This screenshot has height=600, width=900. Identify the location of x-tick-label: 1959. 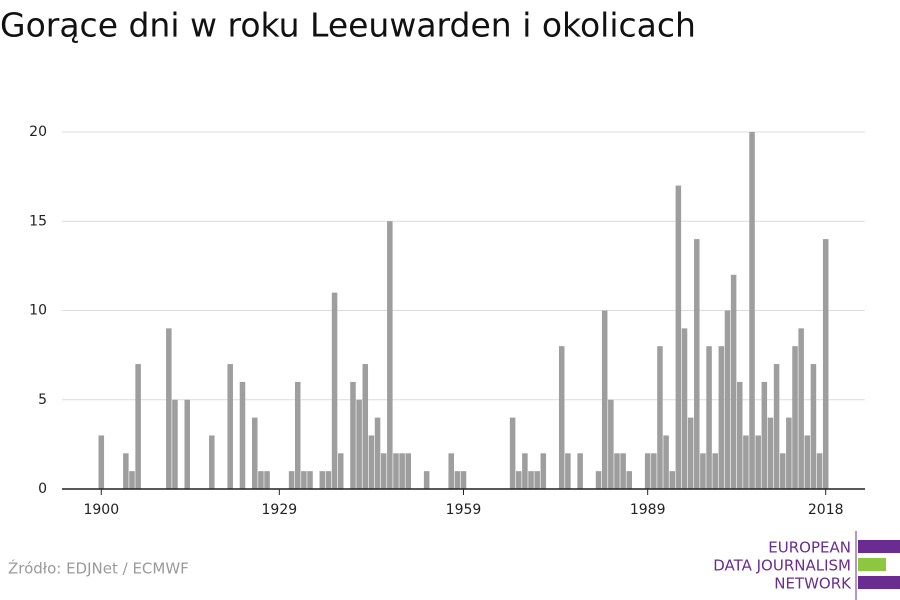
(464, 510).